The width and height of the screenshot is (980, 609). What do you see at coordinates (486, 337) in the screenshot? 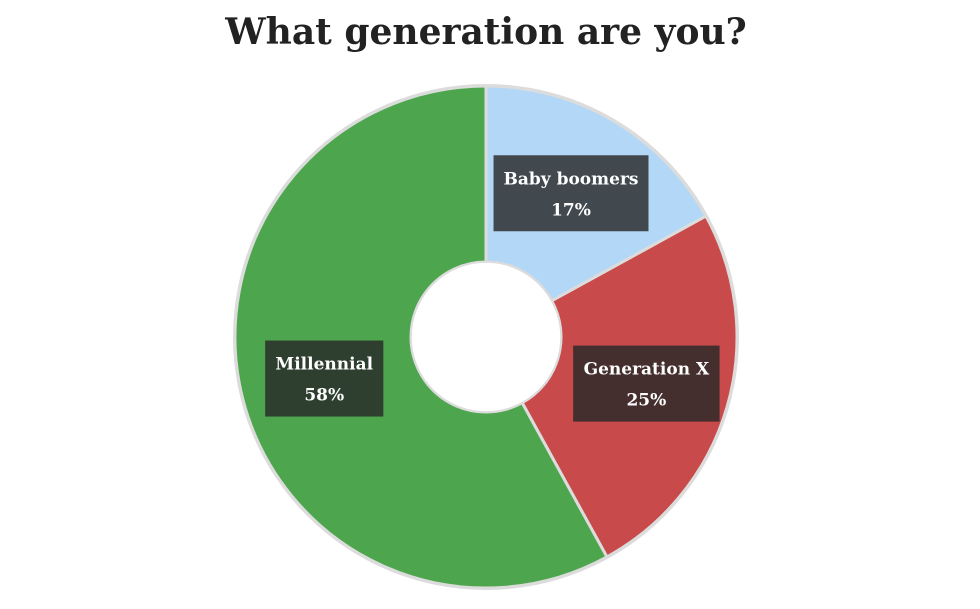
I see `donut-hole` at bounding box center [486, 337].